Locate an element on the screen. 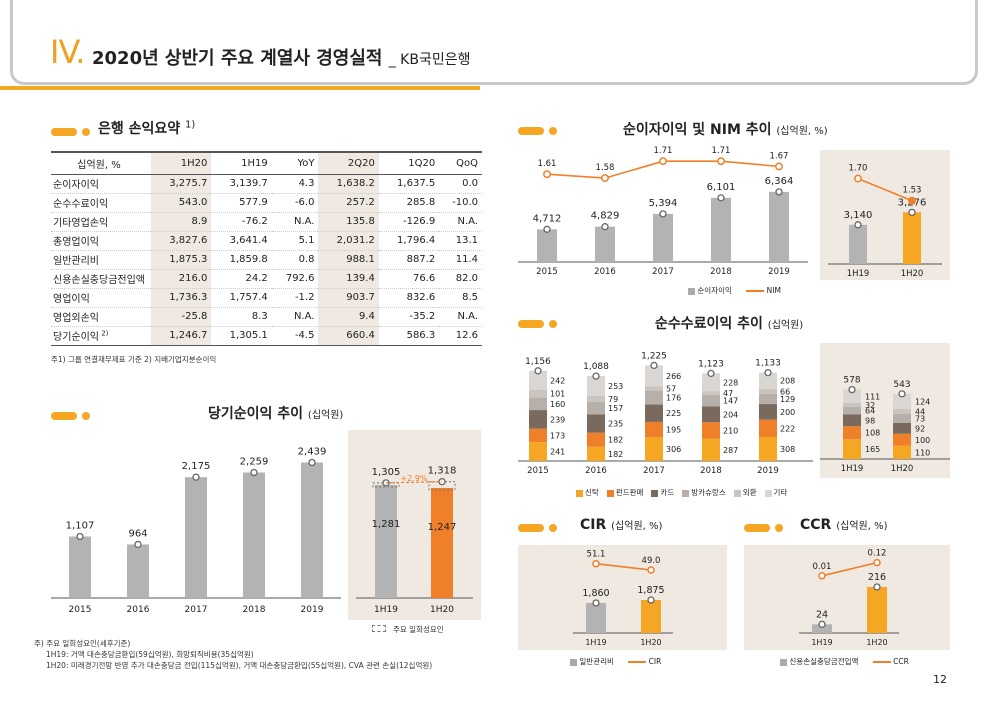 The image size is (1000, 707). table-row: 기타영업손익 8.9 -76.2 N.A. 135.8 -126.9 N.A. is located at coordinates (266, 222).